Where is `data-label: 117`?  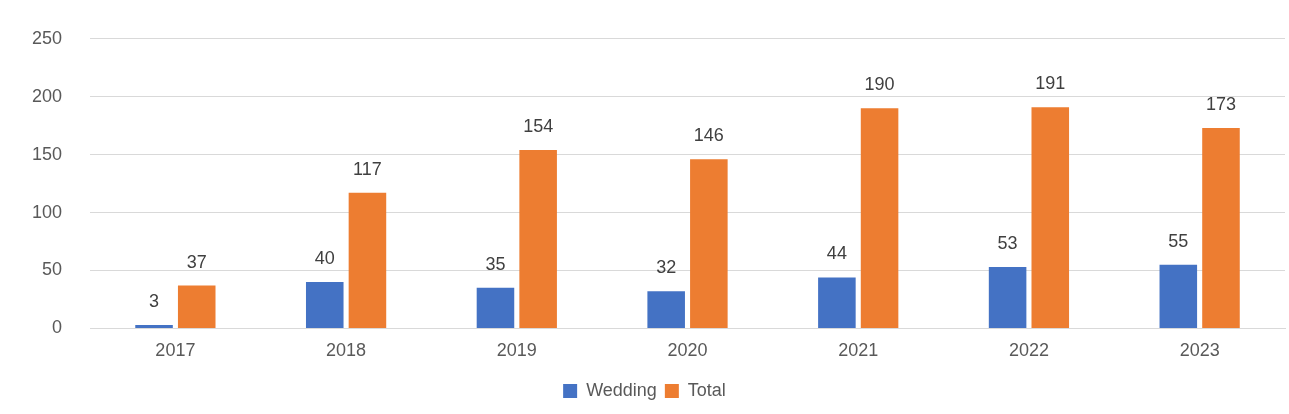 data-label: 117 is located at coordinates (367, 168).